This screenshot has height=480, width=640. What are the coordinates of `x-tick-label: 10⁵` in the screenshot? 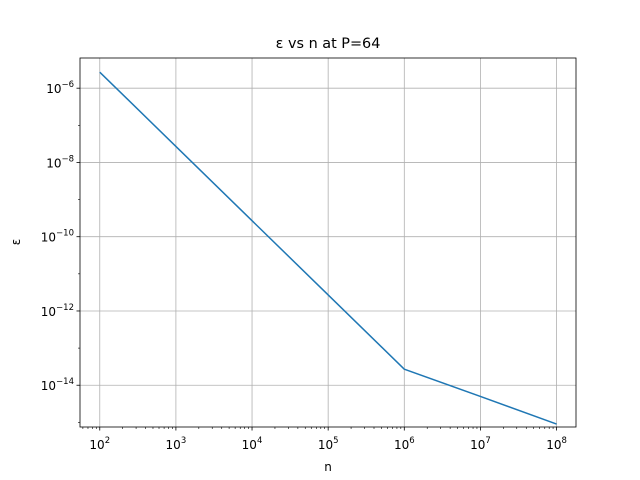 It's located at (328, 444).